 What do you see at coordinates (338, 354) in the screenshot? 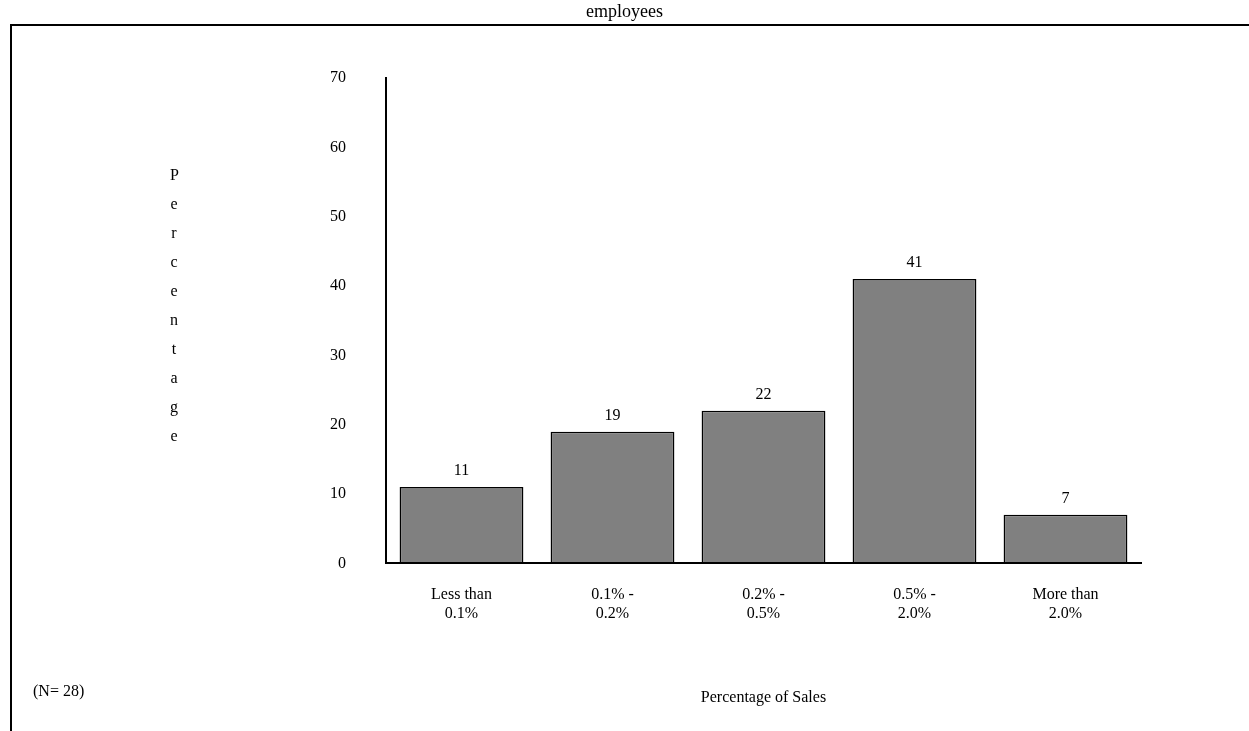
I see `y-tick-label: 30` at bounding box center [338, 354].